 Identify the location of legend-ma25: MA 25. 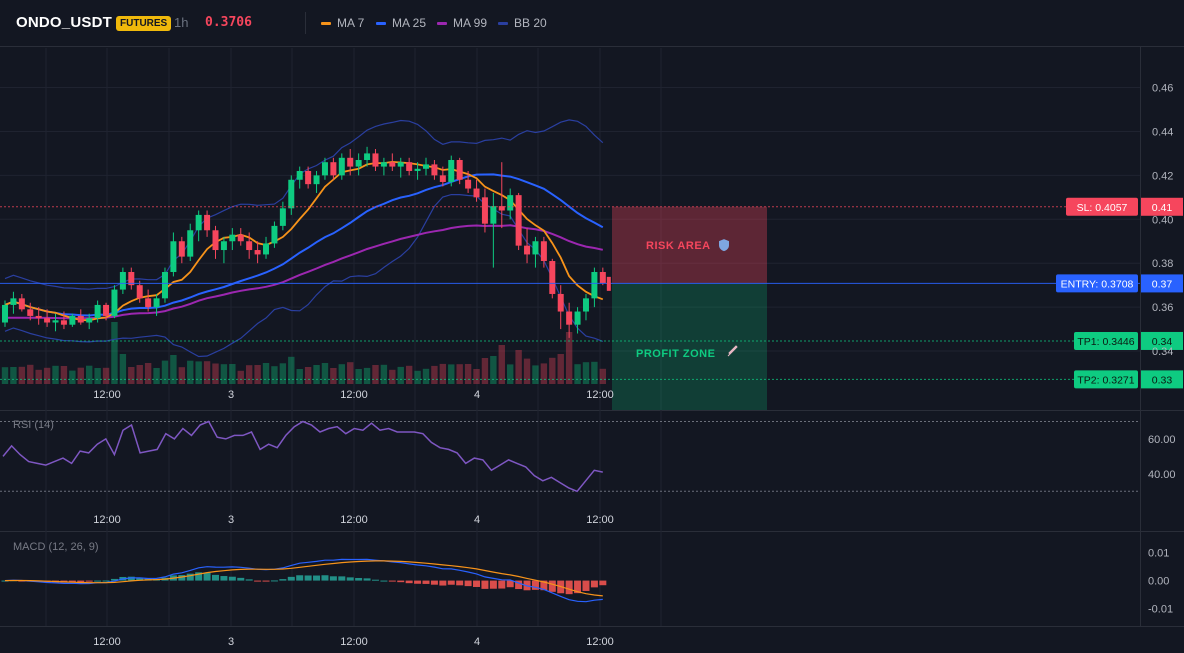
(401, 23).